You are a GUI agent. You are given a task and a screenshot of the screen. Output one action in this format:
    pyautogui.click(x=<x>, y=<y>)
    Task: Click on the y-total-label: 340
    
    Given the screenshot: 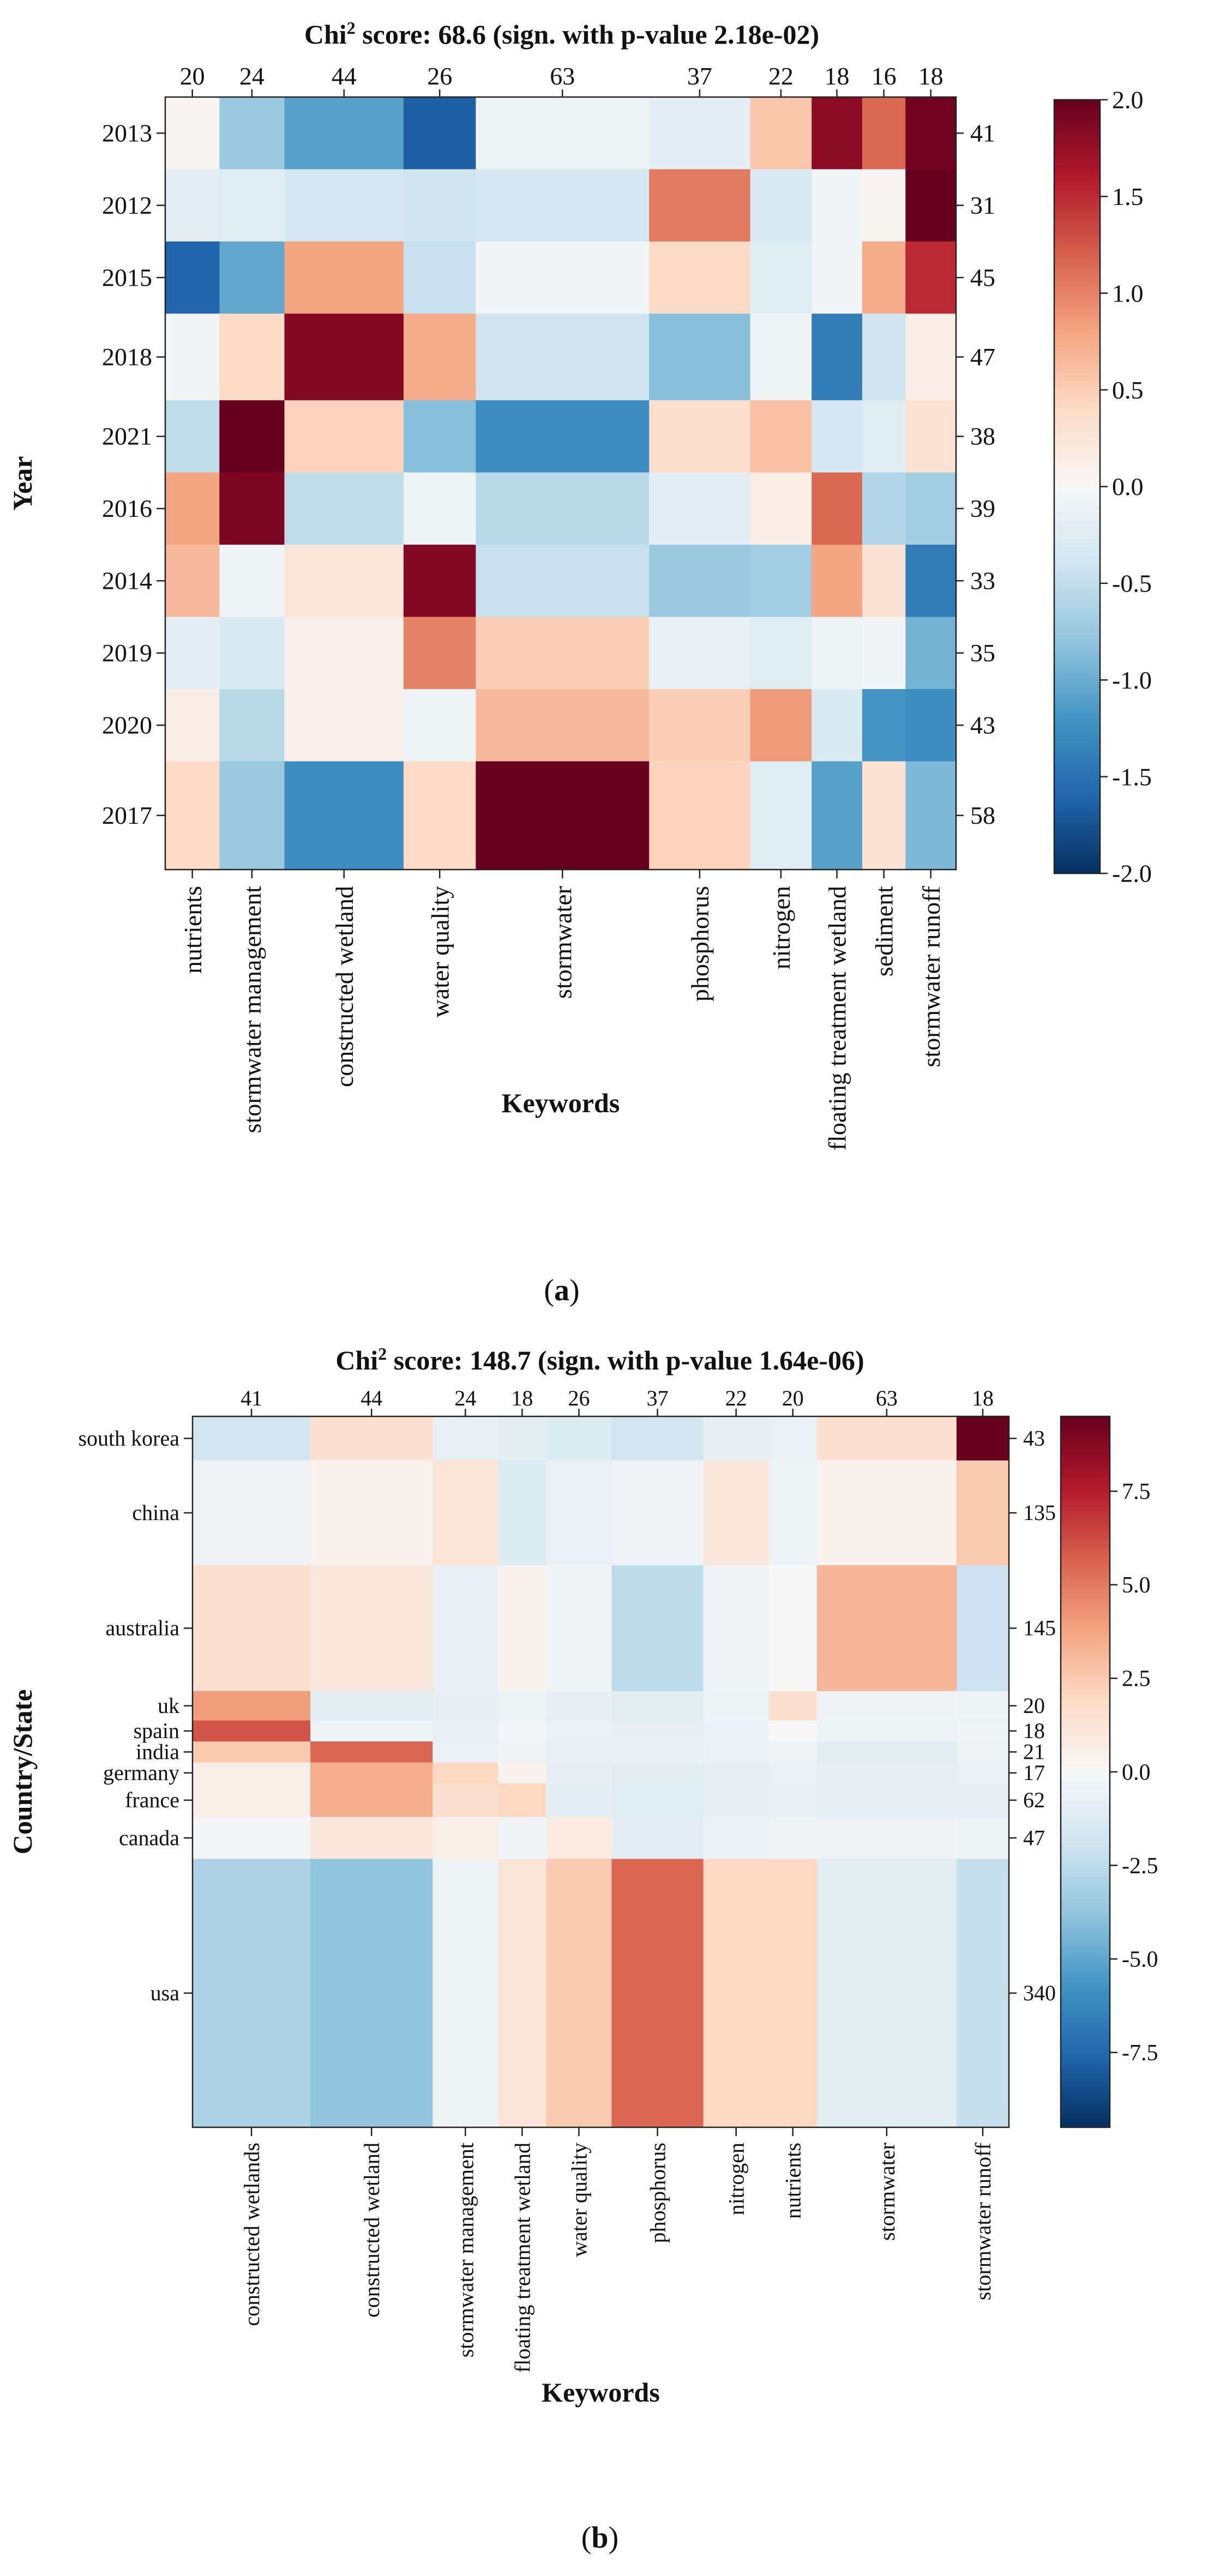 What is the action you would take?
    pyautogui.click(x=1039, y=1993)
    